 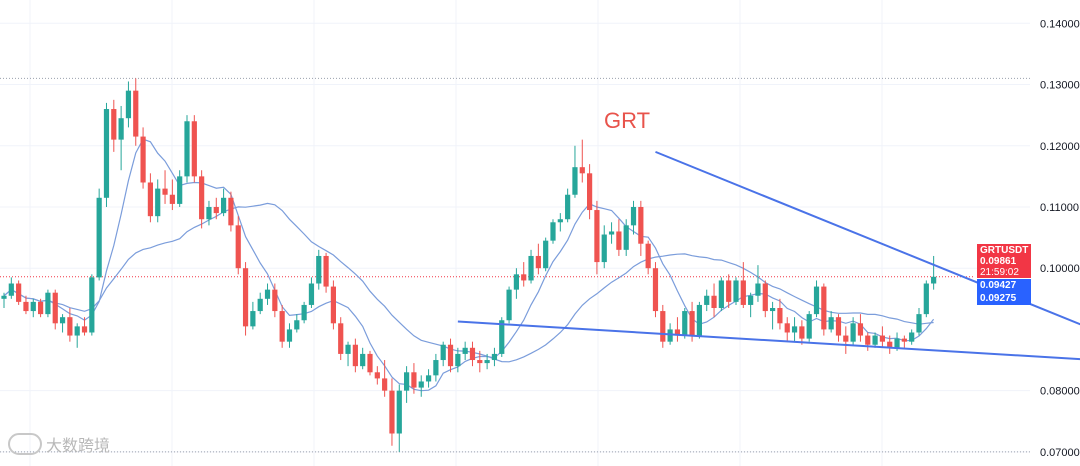 I want to click on ma-slow-tag: 0.09275, so click(x=1004, y=298).